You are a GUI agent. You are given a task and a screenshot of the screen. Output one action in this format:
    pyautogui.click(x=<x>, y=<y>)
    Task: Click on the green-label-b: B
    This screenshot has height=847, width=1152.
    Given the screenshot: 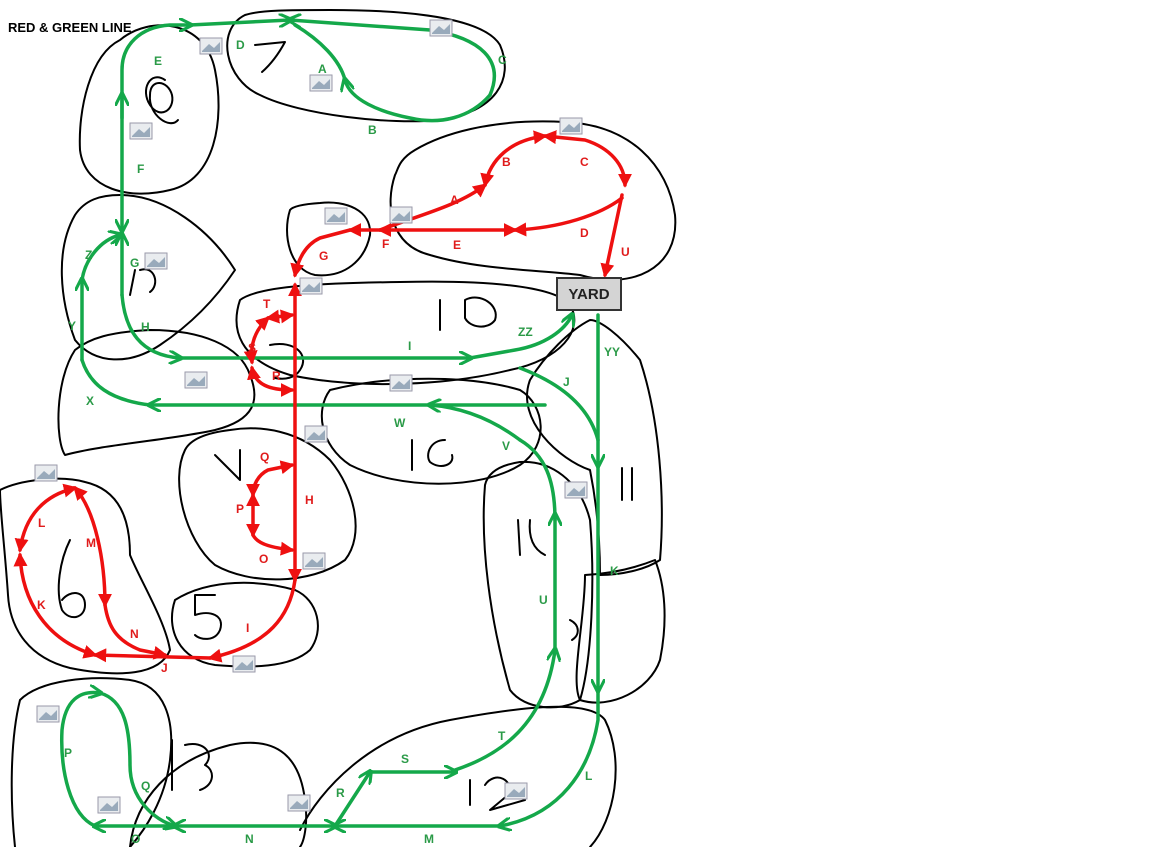 What is the action you would take?
    pyautogui.click(x=372, y=130)
    